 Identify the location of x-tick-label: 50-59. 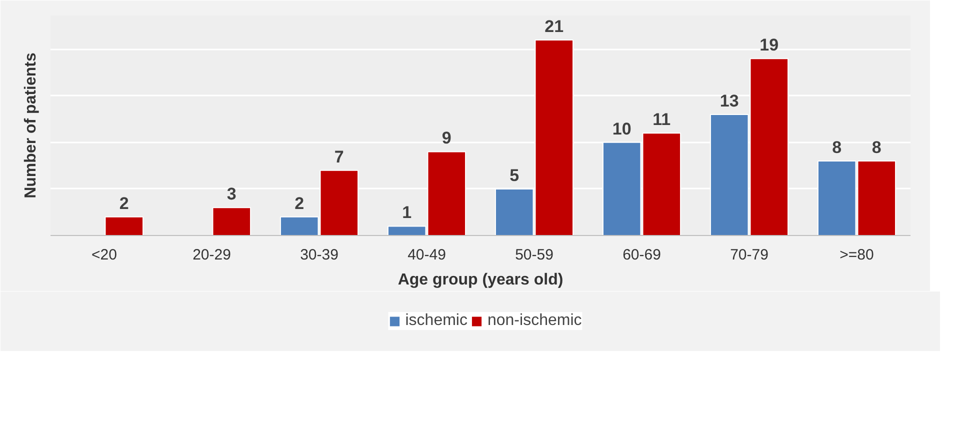
(534, 255).